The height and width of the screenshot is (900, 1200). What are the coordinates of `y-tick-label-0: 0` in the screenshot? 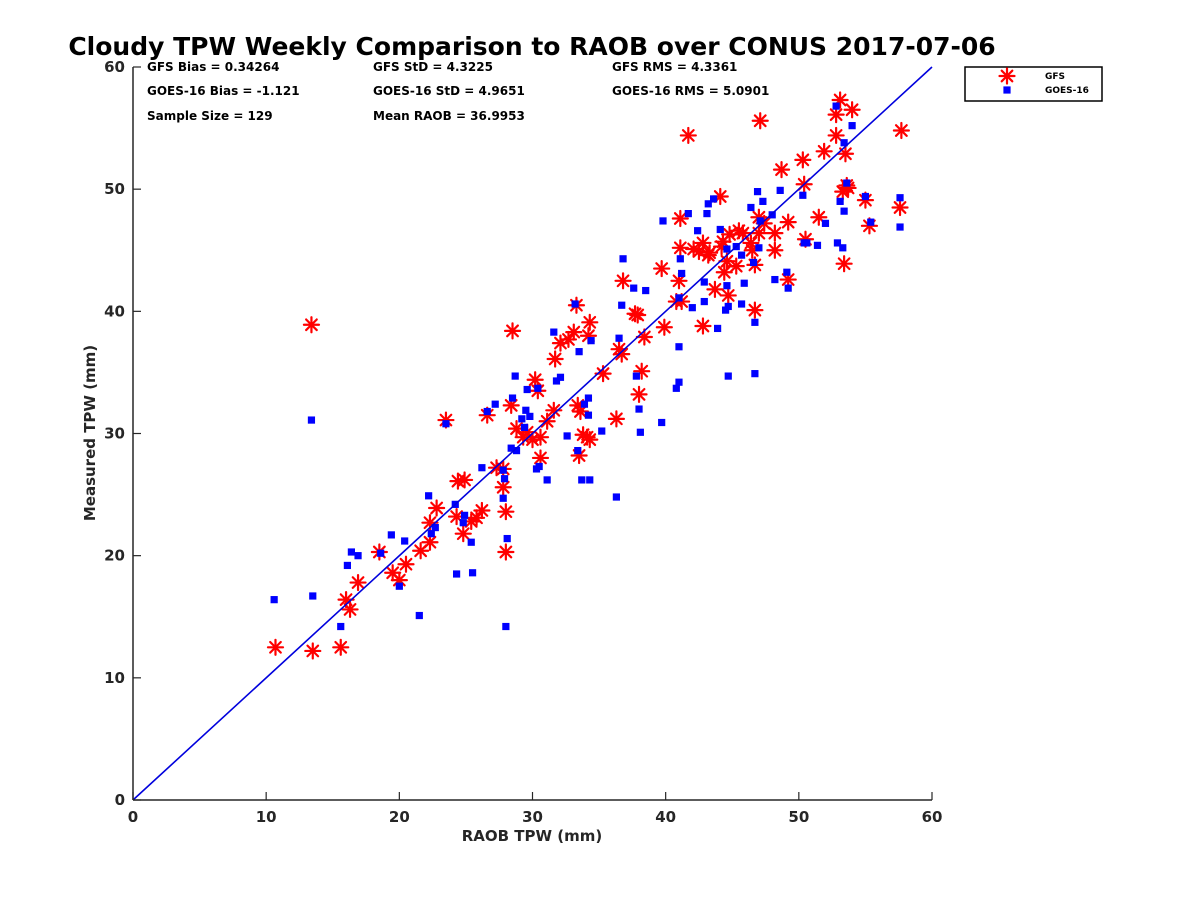 It's located at (120, 800).